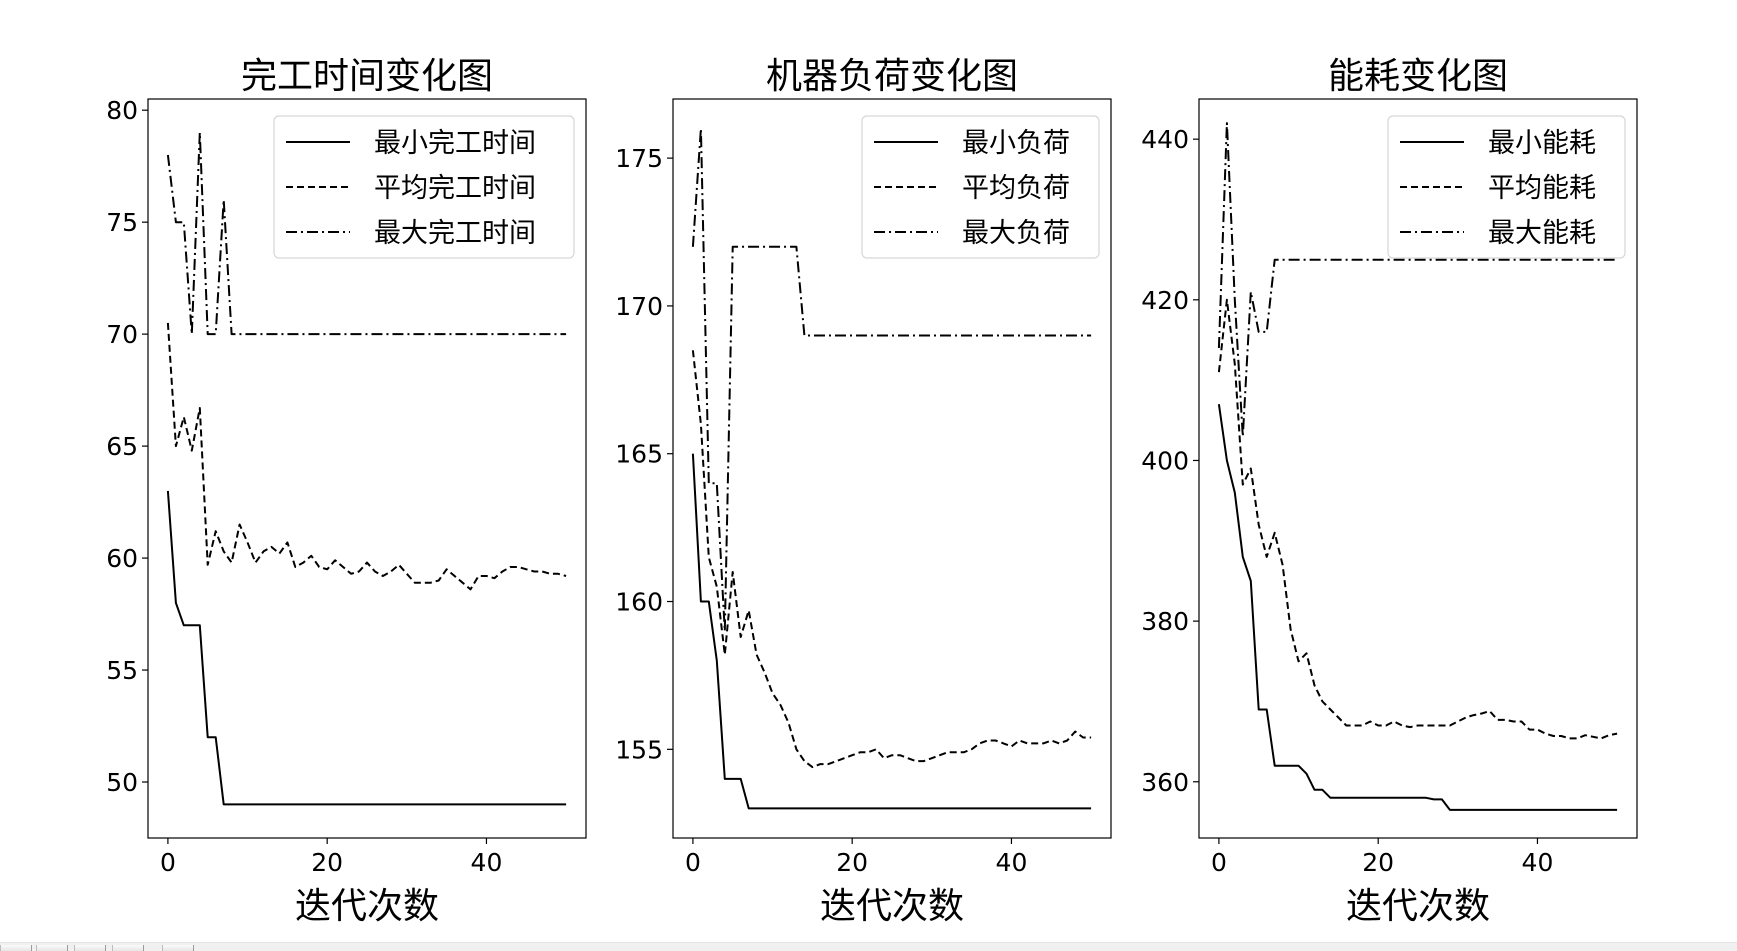  What do you see at coordinates (1016, 233) in the screenshot?
I see `legend-label: 最大负荷` at bounding box center [1016, 233].